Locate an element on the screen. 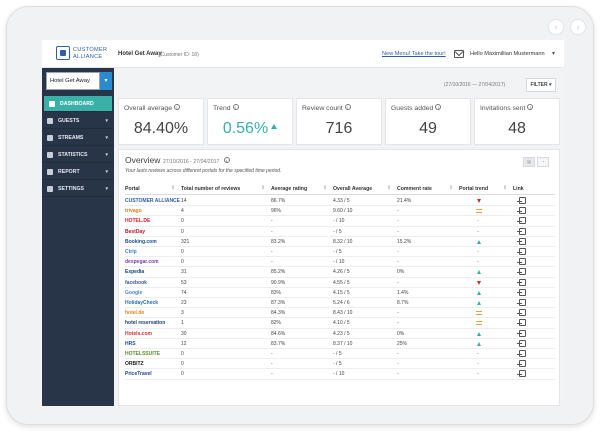 The width and height of the screenshot is (600, 431). sidebar-item-guests: GUESTS ▾ is located at coordinates (78, 121).